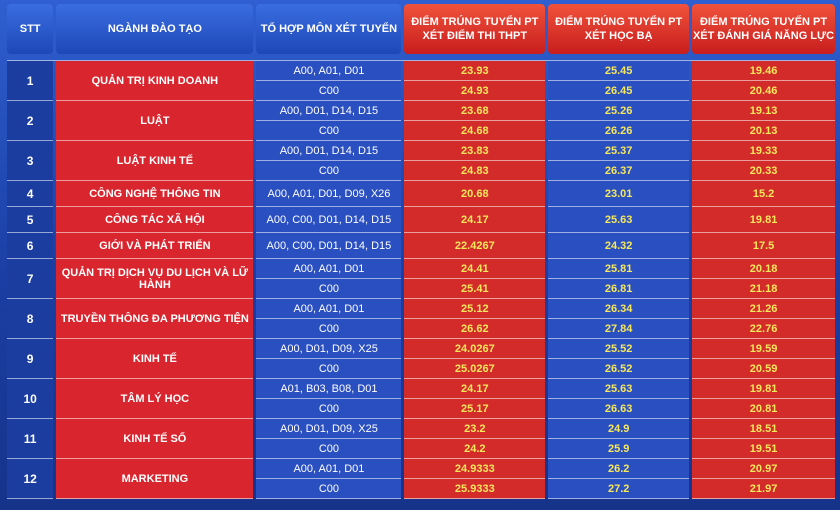 This screenshot has width=840, height=510. What do you see at coordinates (329, 194) in the screenshot?
I see `subject-combo-cell: A00, A01, D01, D09, X26` at bounding box center [329, 194].